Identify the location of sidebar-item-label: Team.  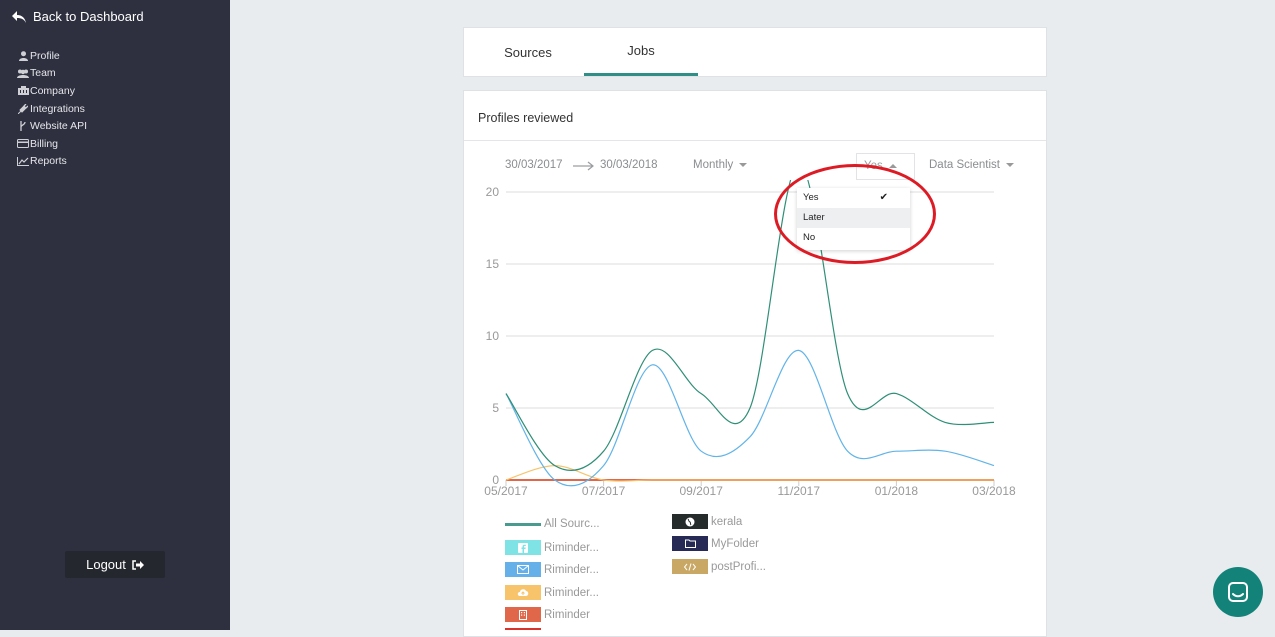
(43, 73).